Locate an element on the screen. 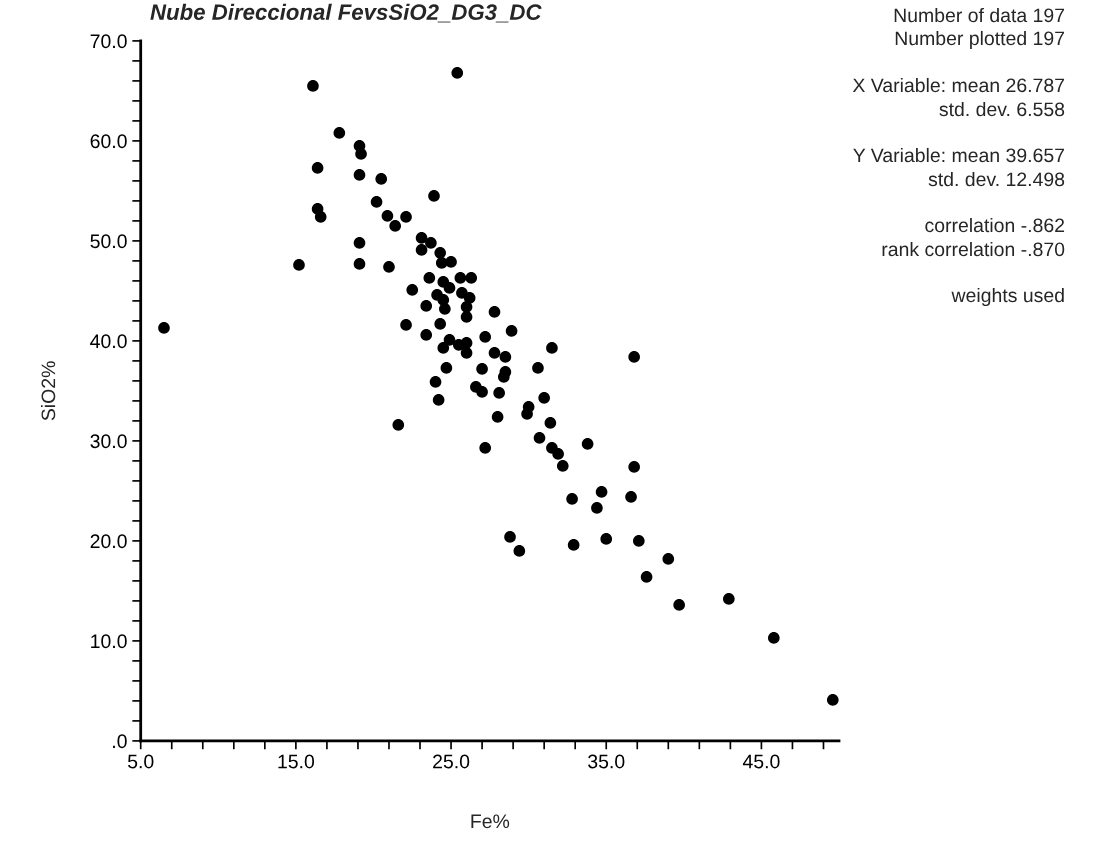  text: std. dev. 12.498 is located at coordinates (996, 179).